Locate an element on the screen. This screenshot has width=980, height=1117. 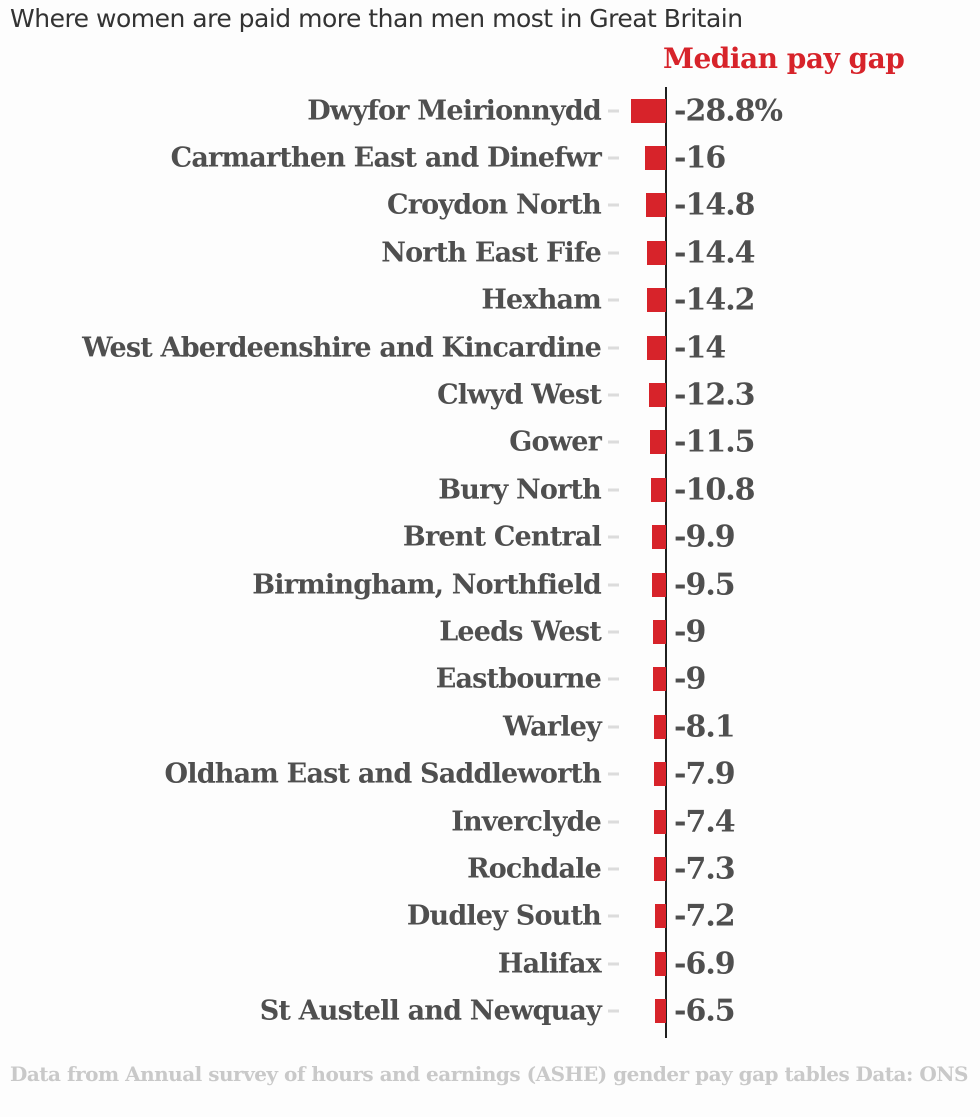
category-label: Hexham is located at coordinates (541, 300).